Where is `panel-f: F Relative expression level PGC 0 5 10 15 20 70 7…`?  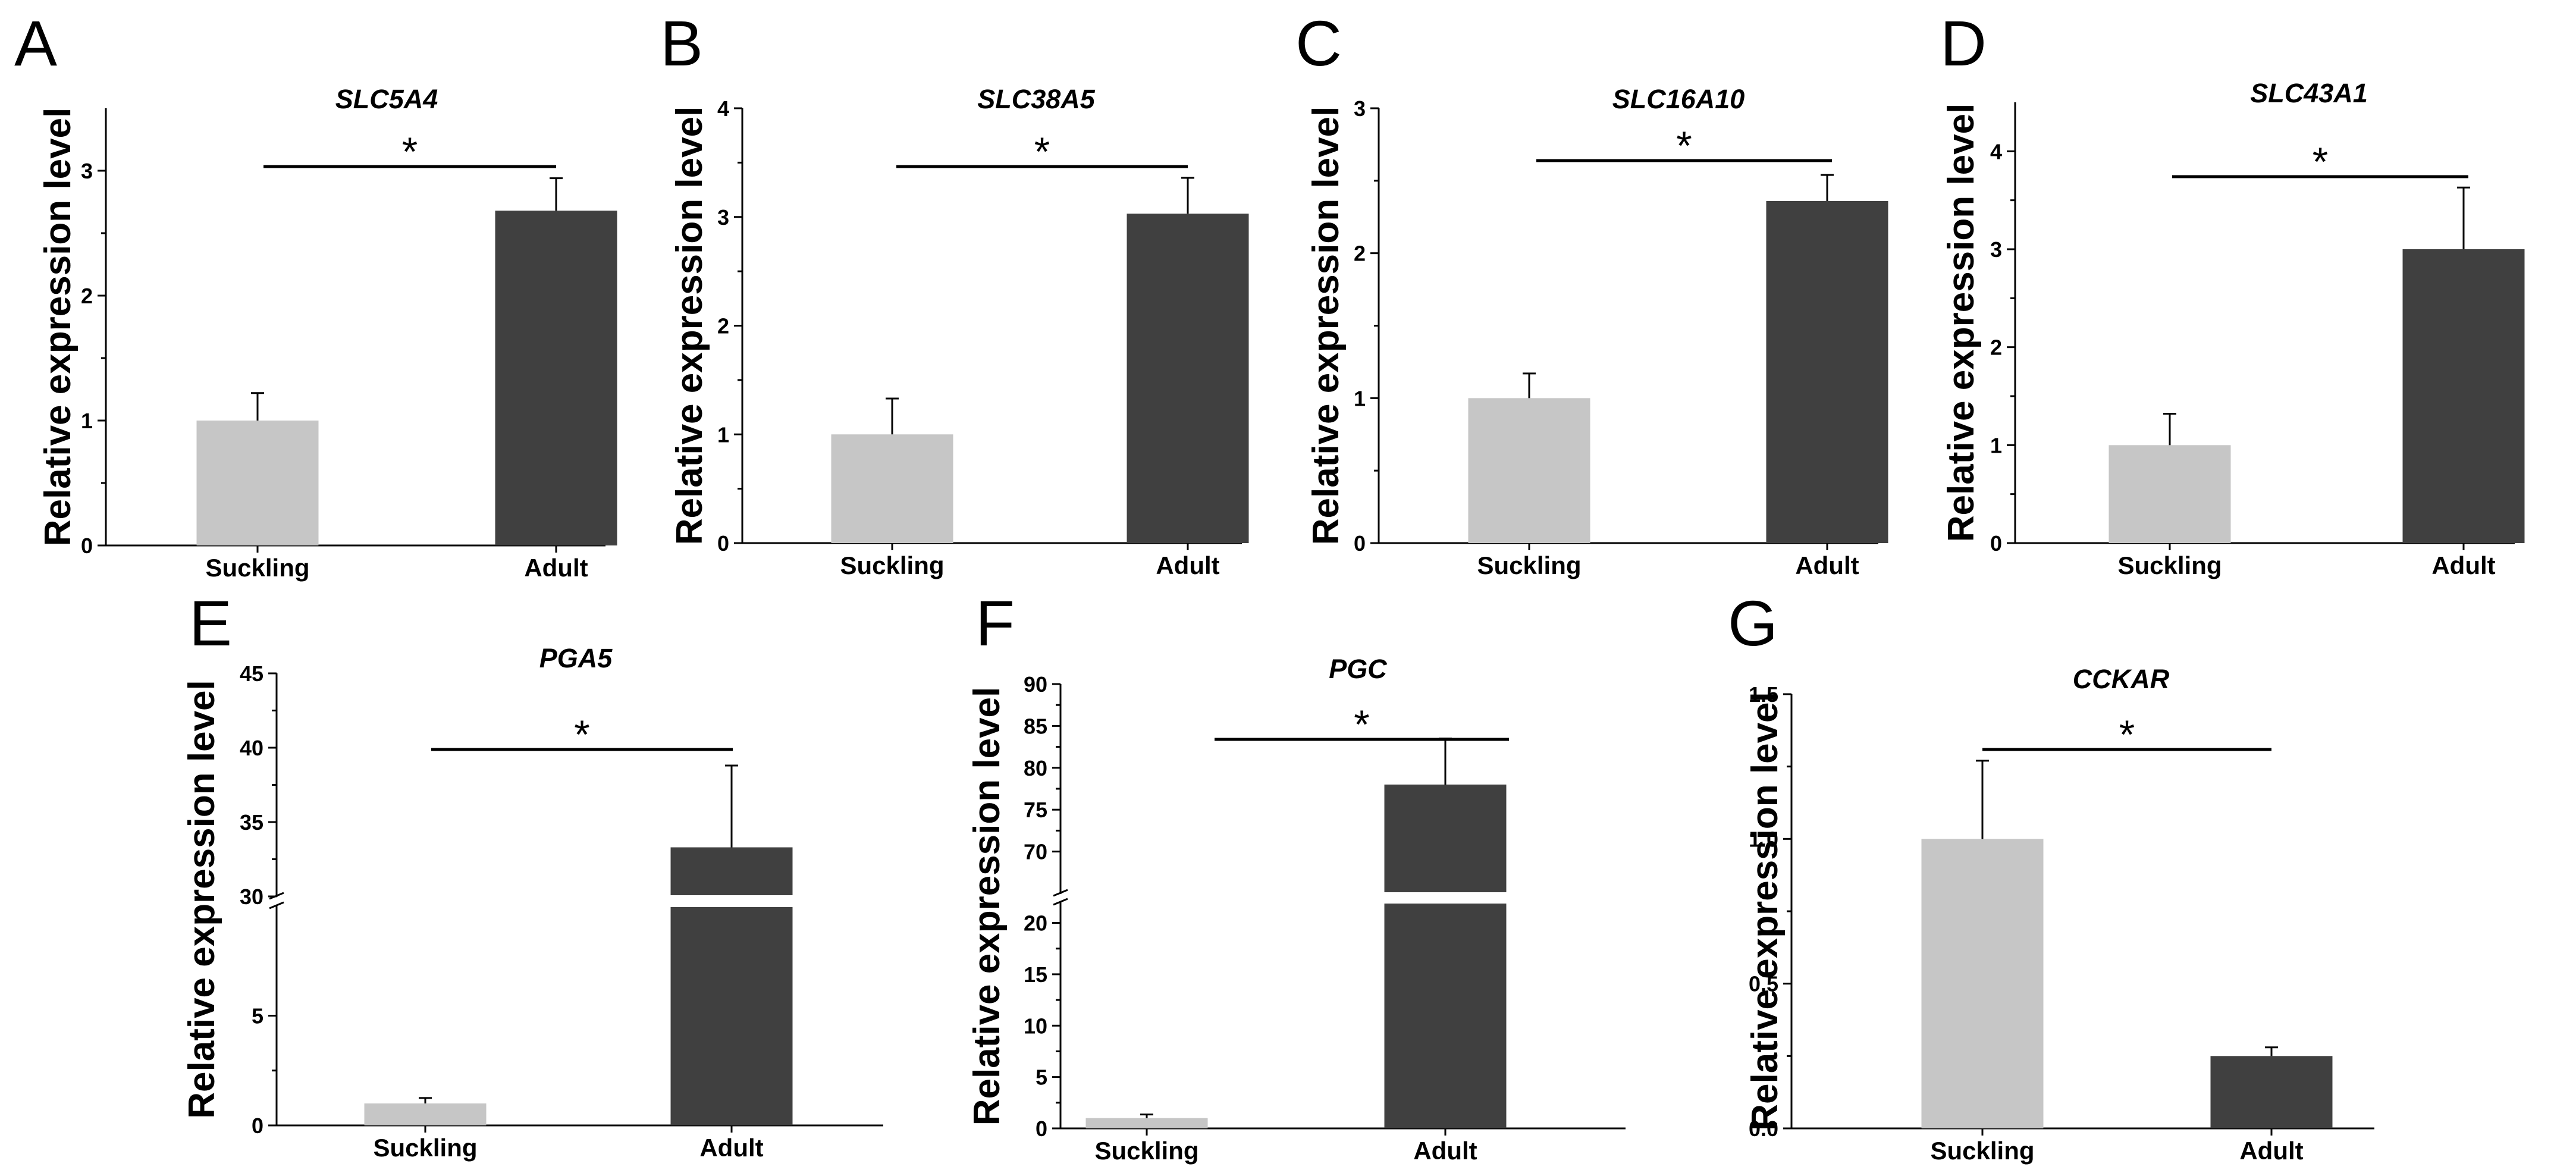
panel-f: F Relative expression level PGC 0 5 10 15 20 70 7… is located at coordinates (1296, 876).